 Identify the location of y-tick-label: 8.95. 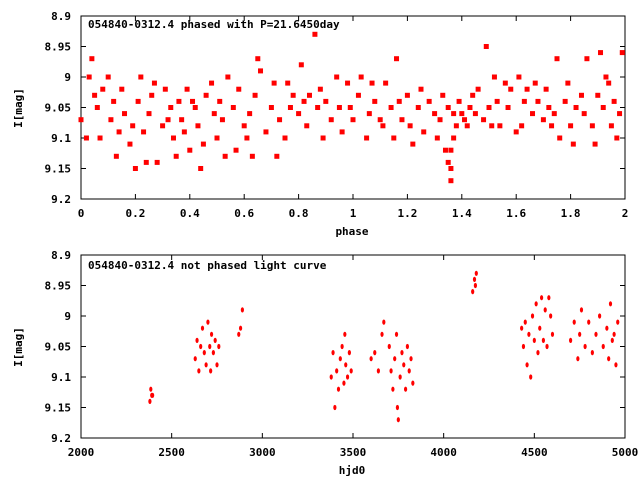
(58, 47).